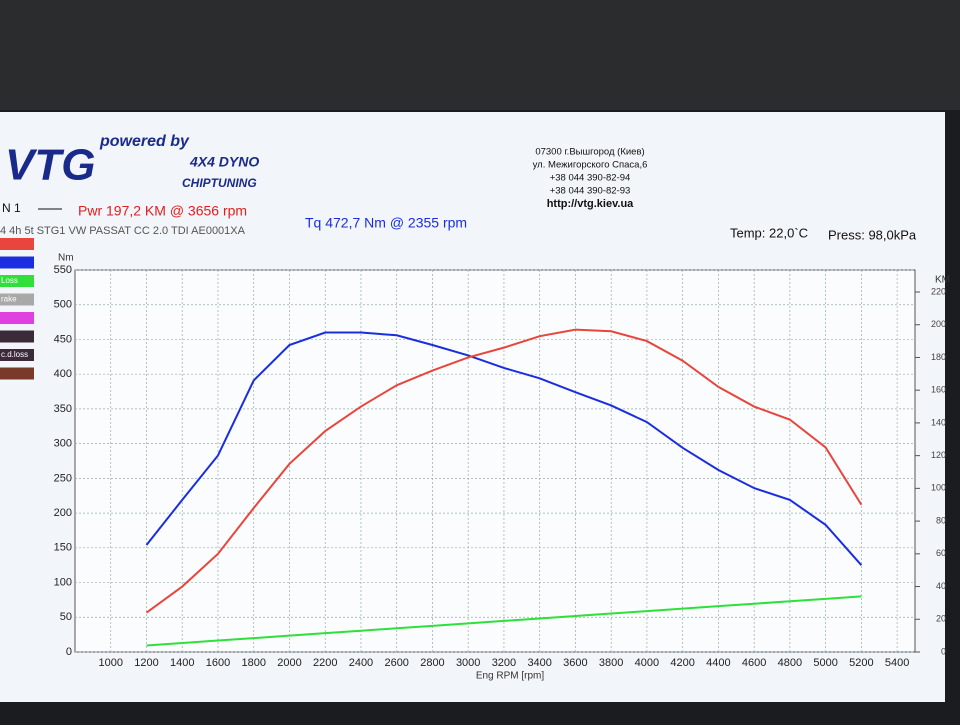 The image size is (960, 725). What do you see at coordinates (432, 663) in the screenshot?
I see `x-tick-label: 2800` at bounding box center [432, 663].